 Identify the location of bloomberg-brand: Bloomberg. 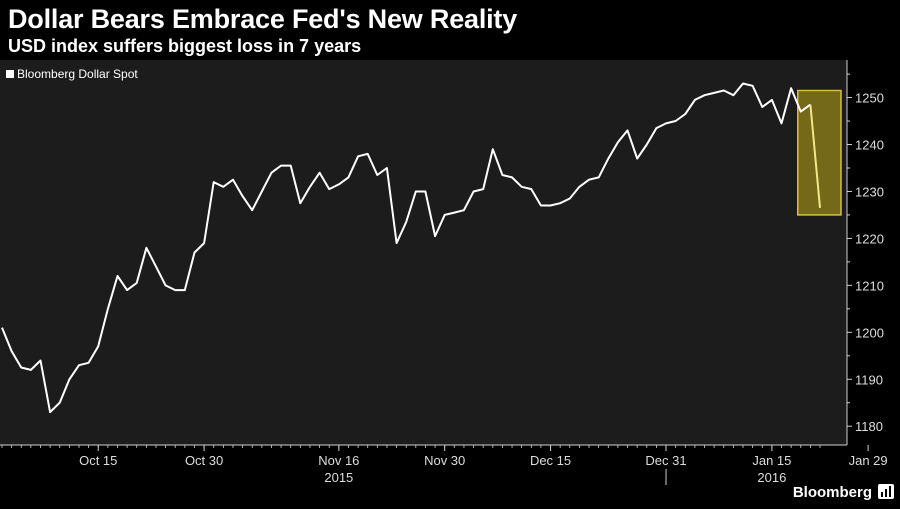
(832, 492).